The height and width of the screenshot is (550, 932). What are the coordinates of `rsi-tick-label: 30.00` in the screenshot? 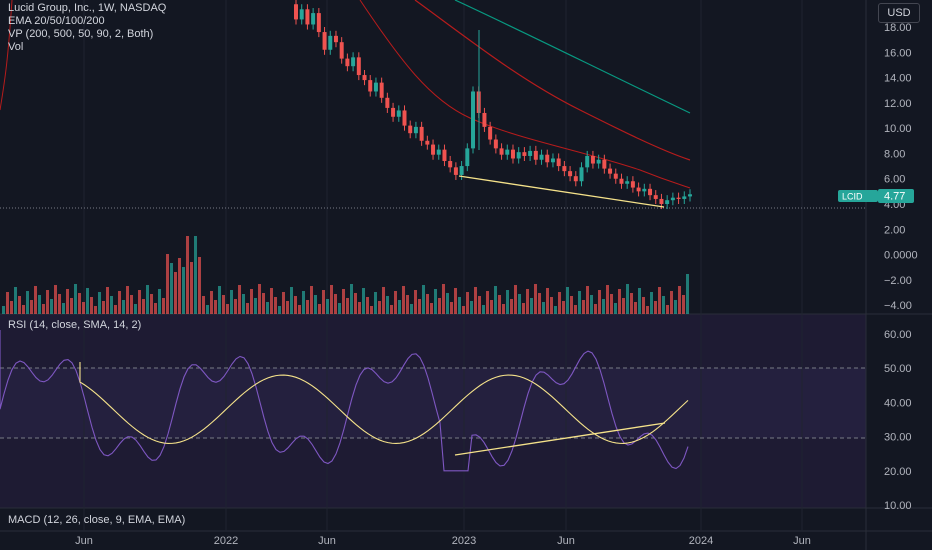 It's located at (898, 438).